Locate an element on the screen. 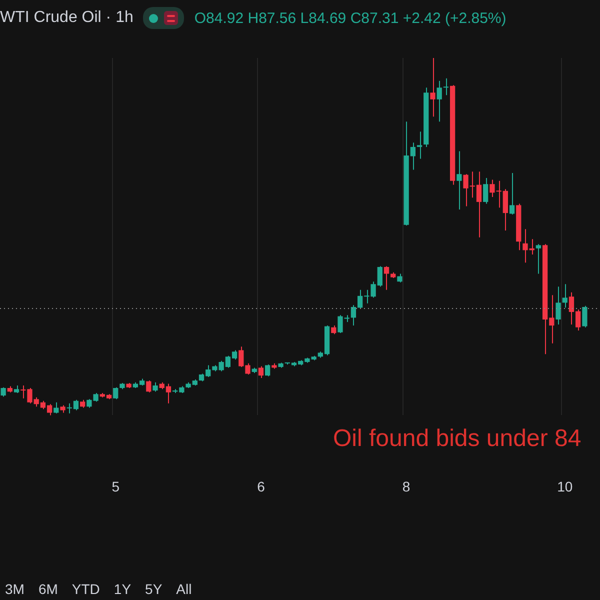 This screenshot has width=600, height=600. x-tick-label: 5 is located at coordinates (116, 486).